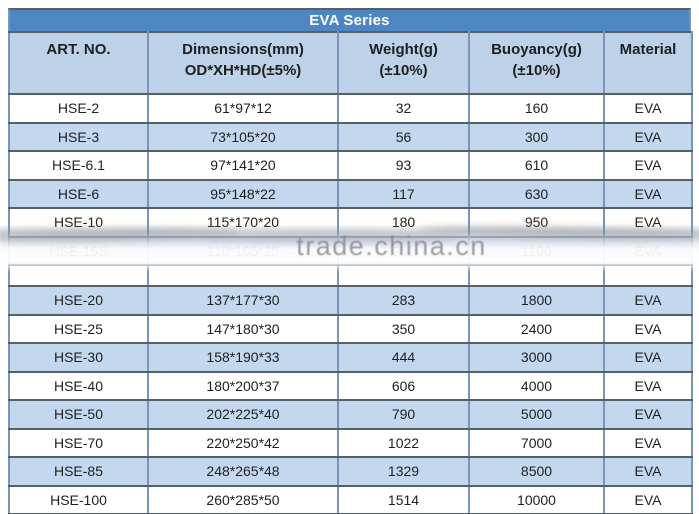 Image resolution: width=699 pixels, height=514 pixels. What do you see at coordinates (403, 300) in the screenshot?
I see `cell-weight: 283` at bounding box center [403, 300].